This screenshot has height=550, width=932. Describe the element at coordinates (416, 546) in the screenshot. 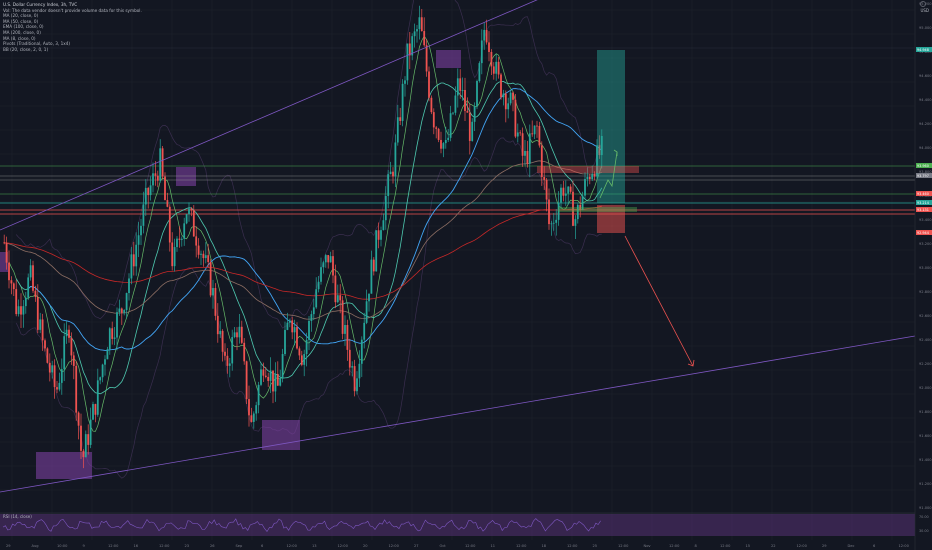

I see `time-tick-label: 27` at that location.